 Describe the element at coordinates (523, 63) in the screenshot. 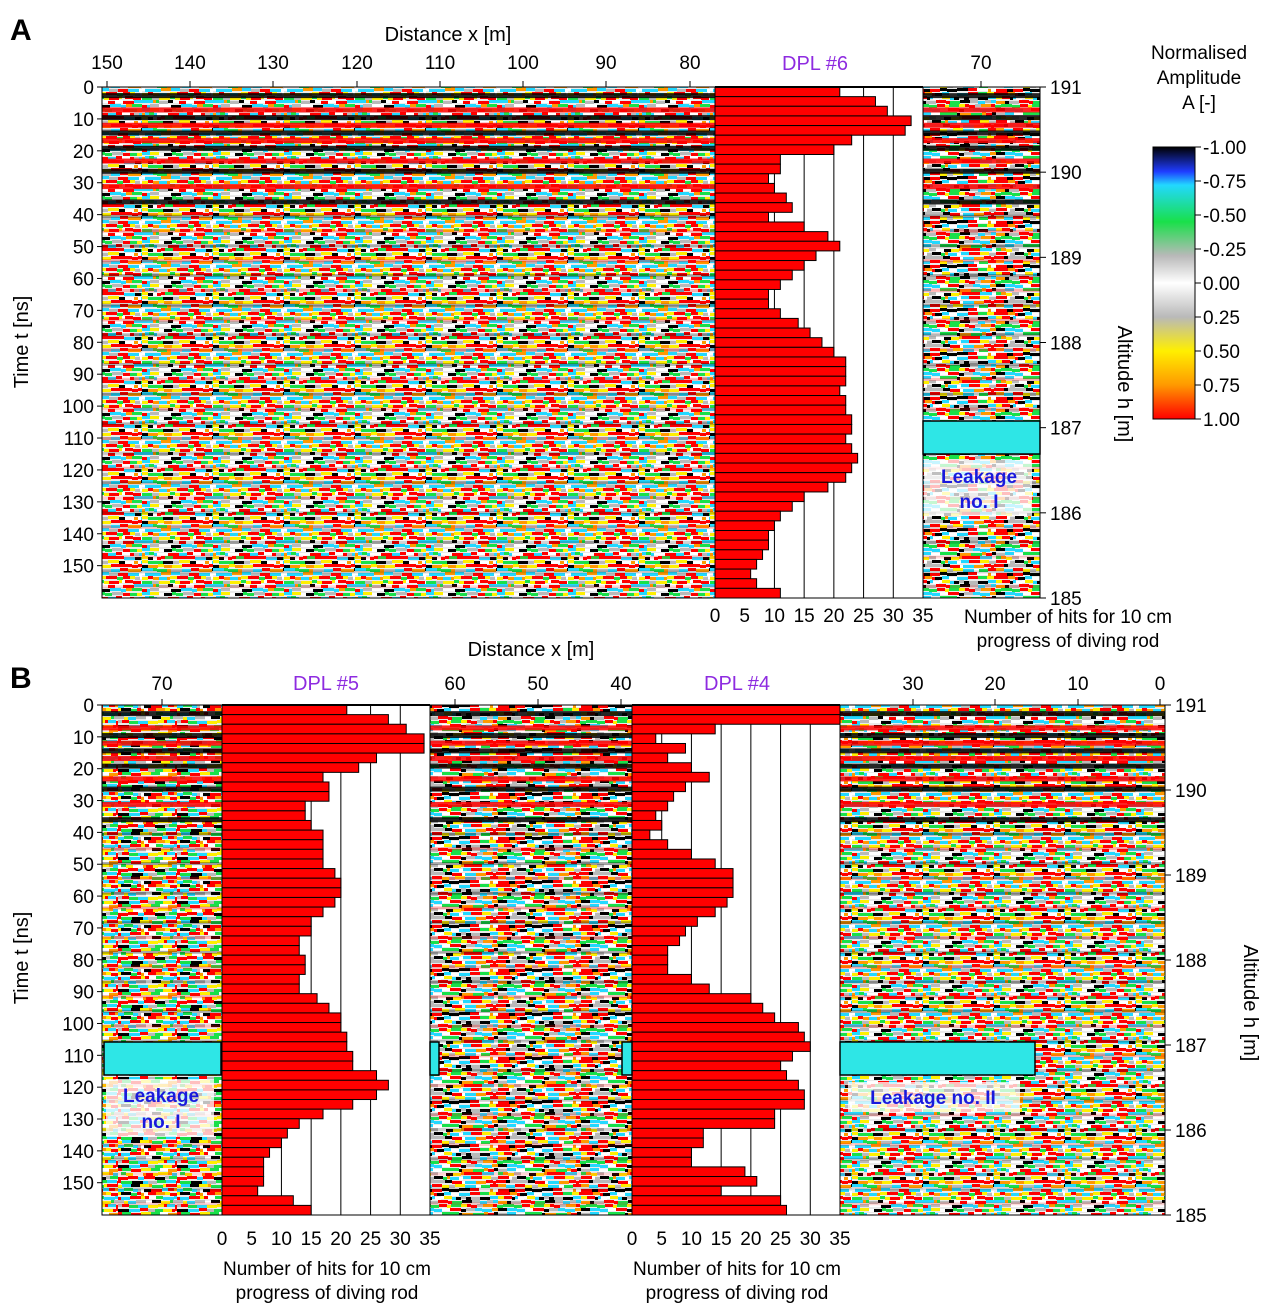

I see `distance-tick-label: 100` at that location.